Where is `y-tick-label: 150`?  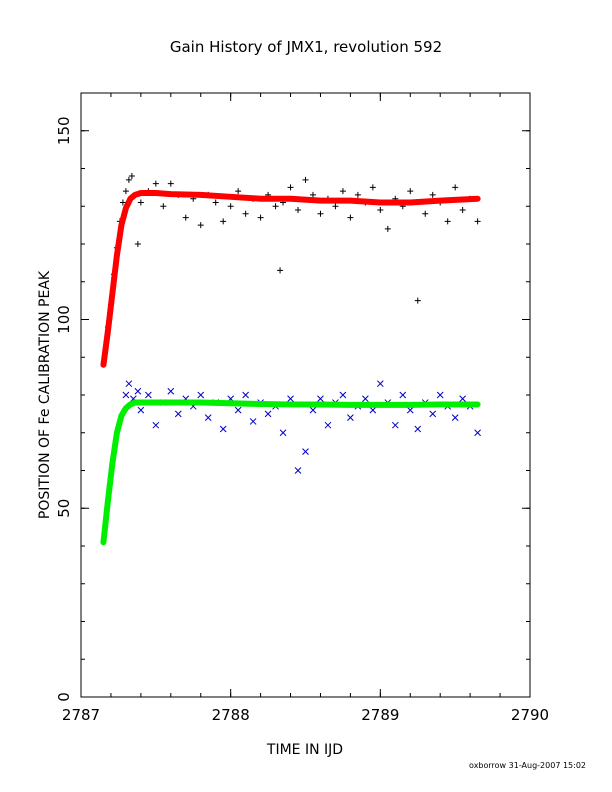 y-tick-label: 150 is located at coordinates (64, 130).